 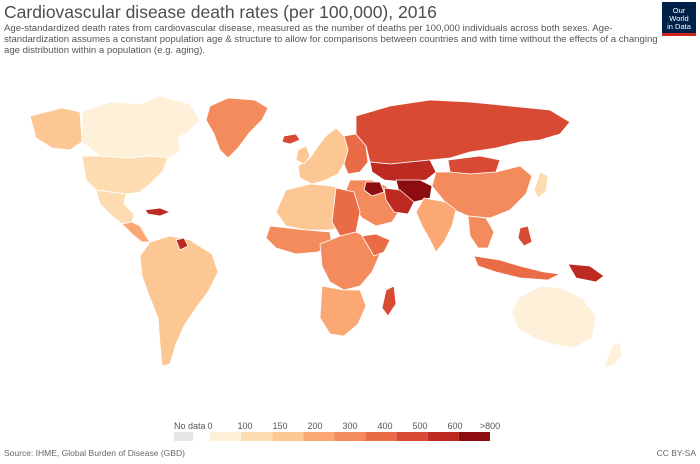 I want to click on region-iceland, so click(x=291, y=139).